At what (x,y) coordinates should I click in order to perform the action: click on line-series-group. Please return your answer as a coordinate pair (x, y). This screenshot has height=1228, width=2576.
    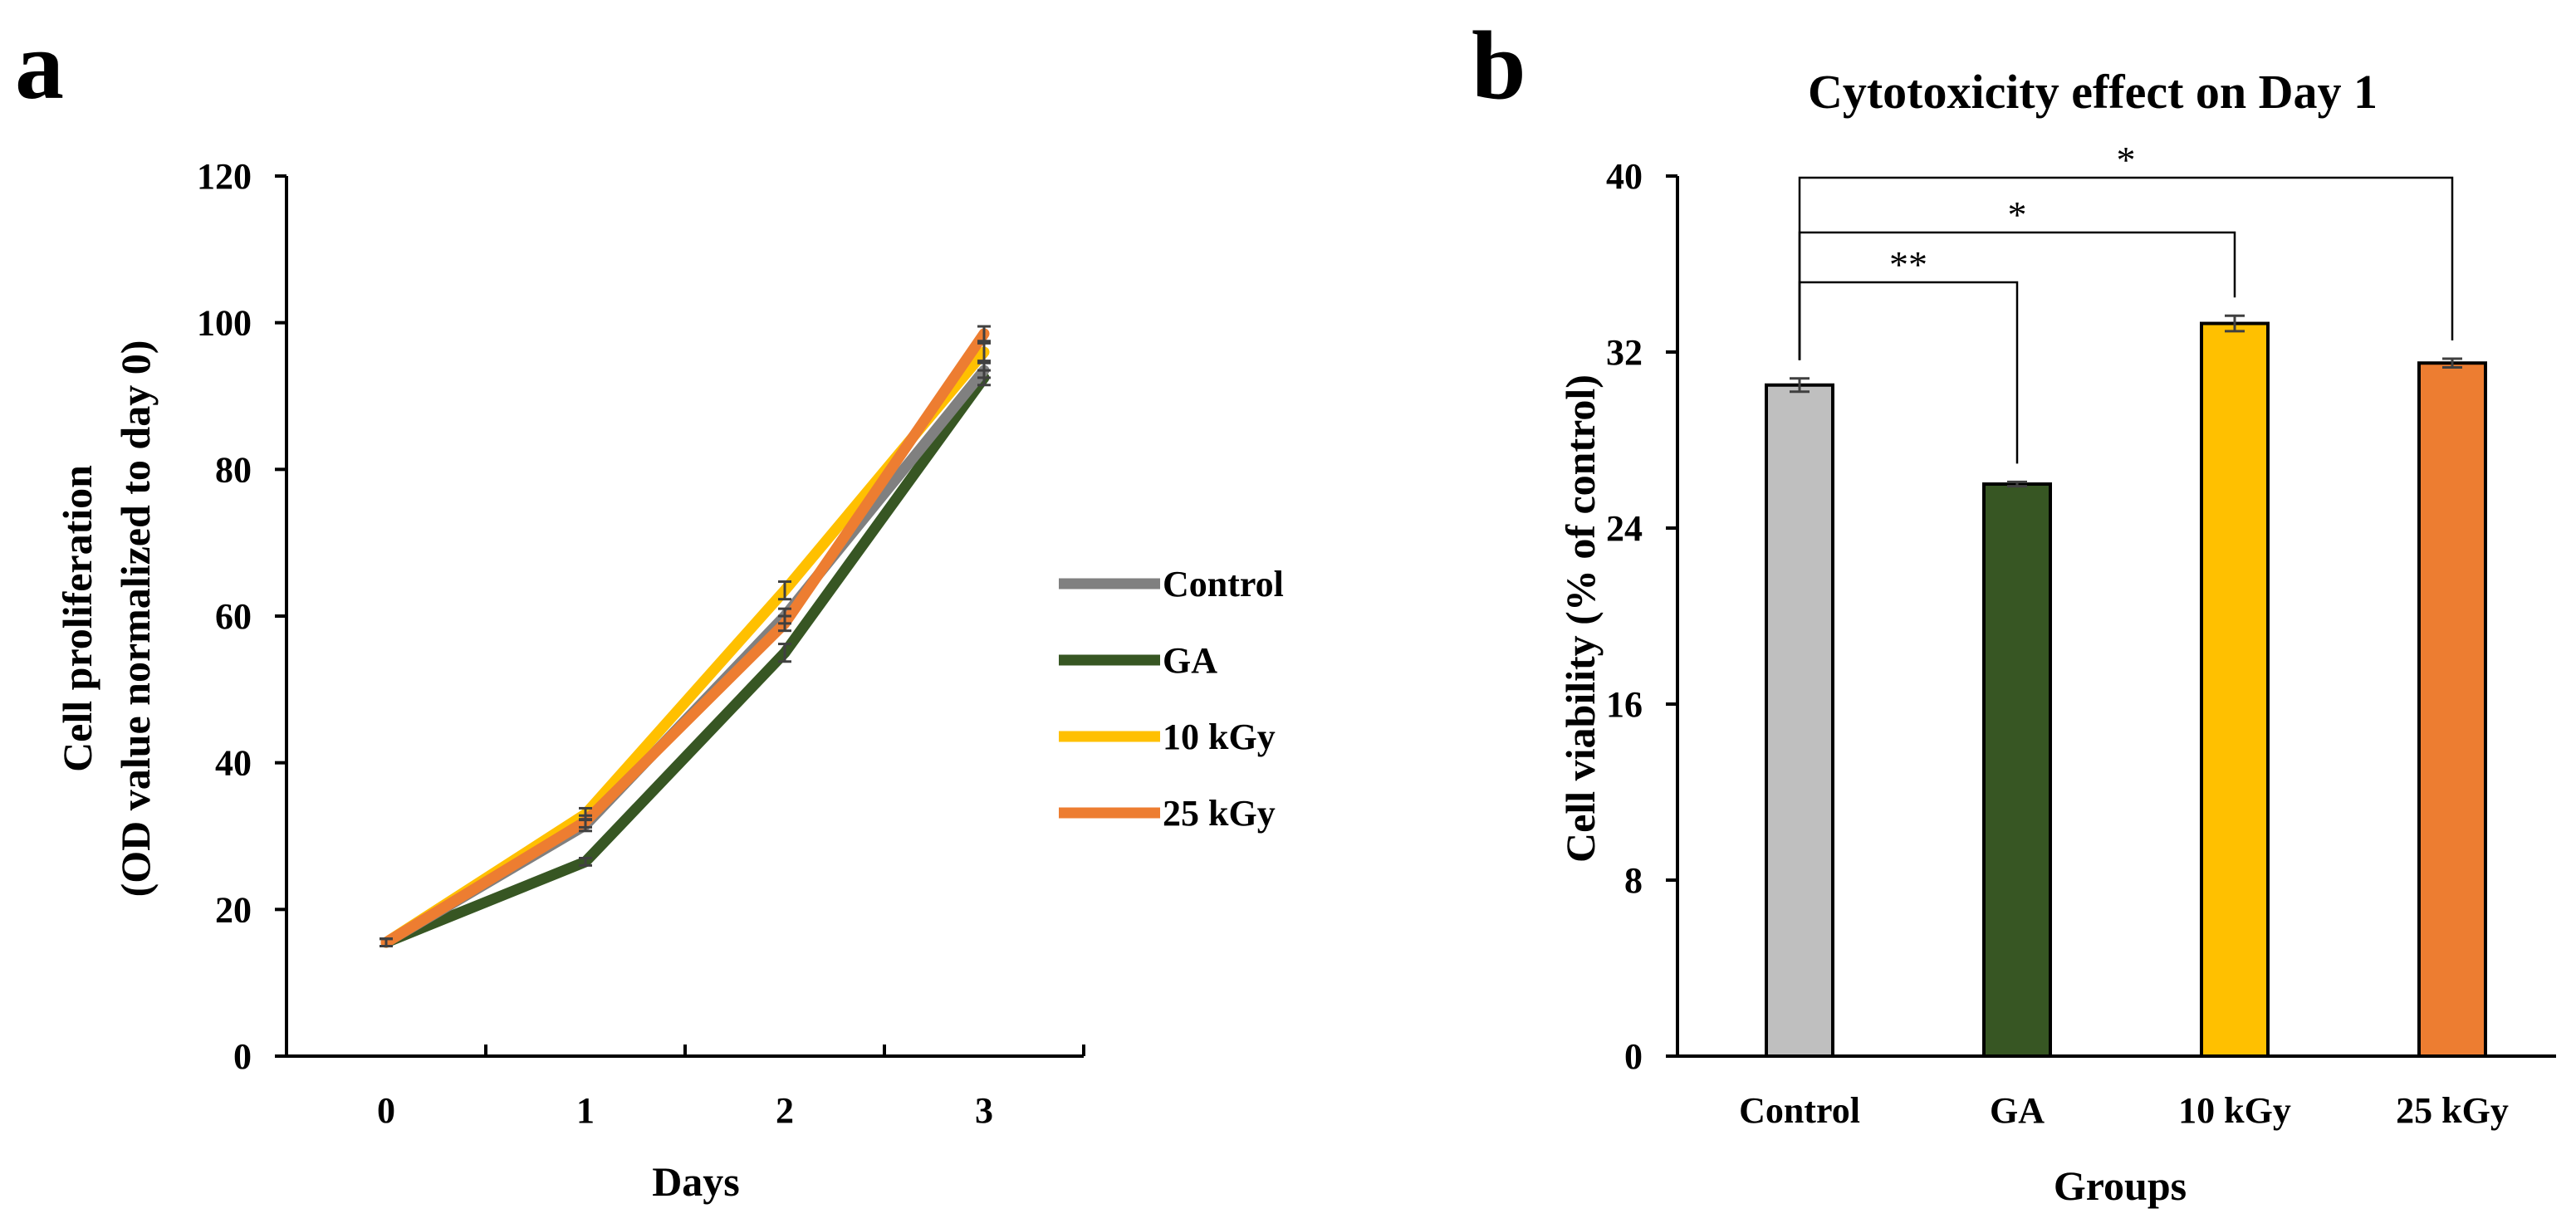
    Looking at the image, I should click on (686, 636).